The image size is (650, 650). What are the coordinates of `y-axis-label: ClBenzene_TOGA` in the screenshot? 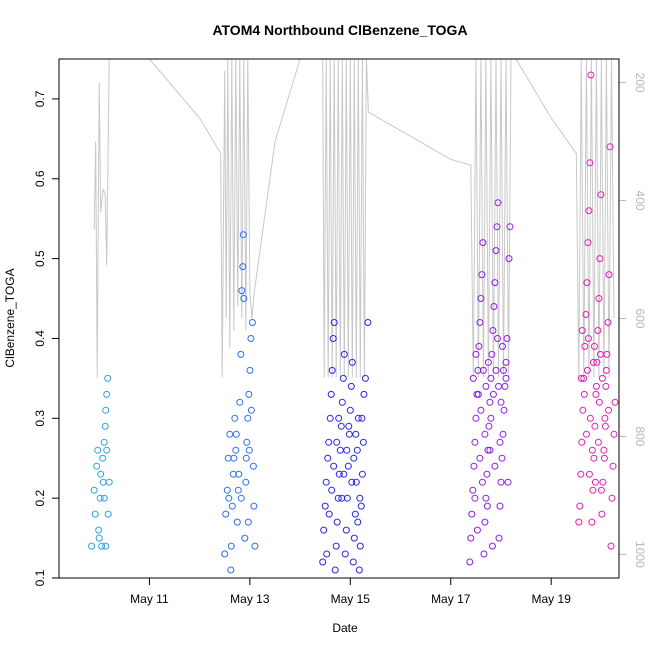 It's located at (10, 317).